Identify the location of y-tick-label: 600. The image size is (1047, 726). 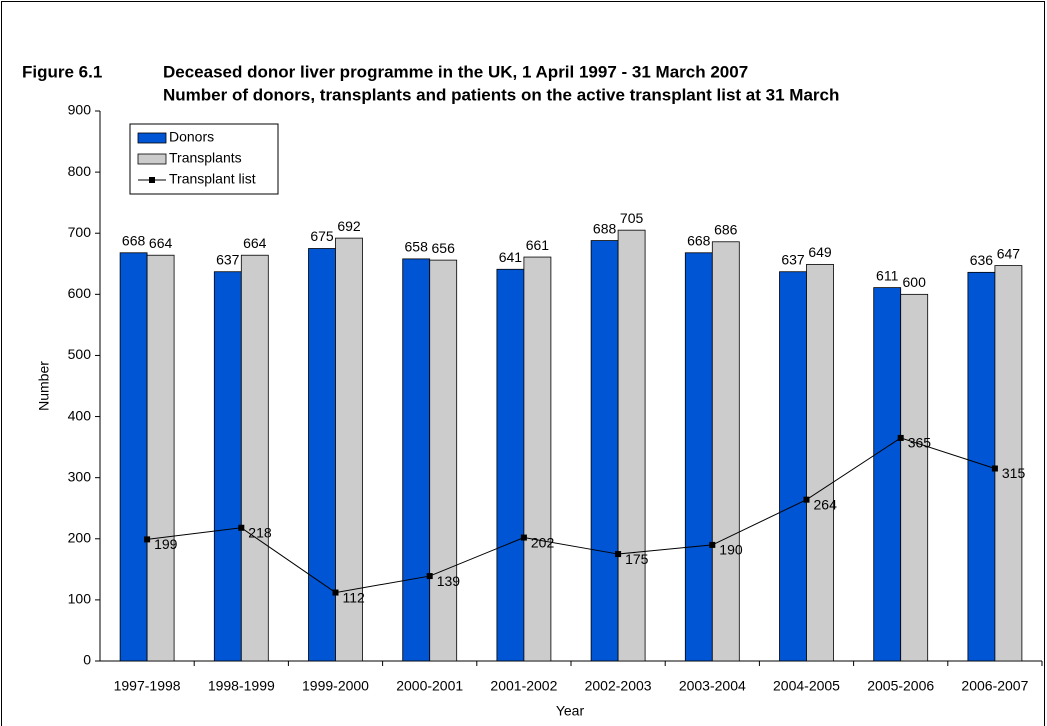
(80, 293).